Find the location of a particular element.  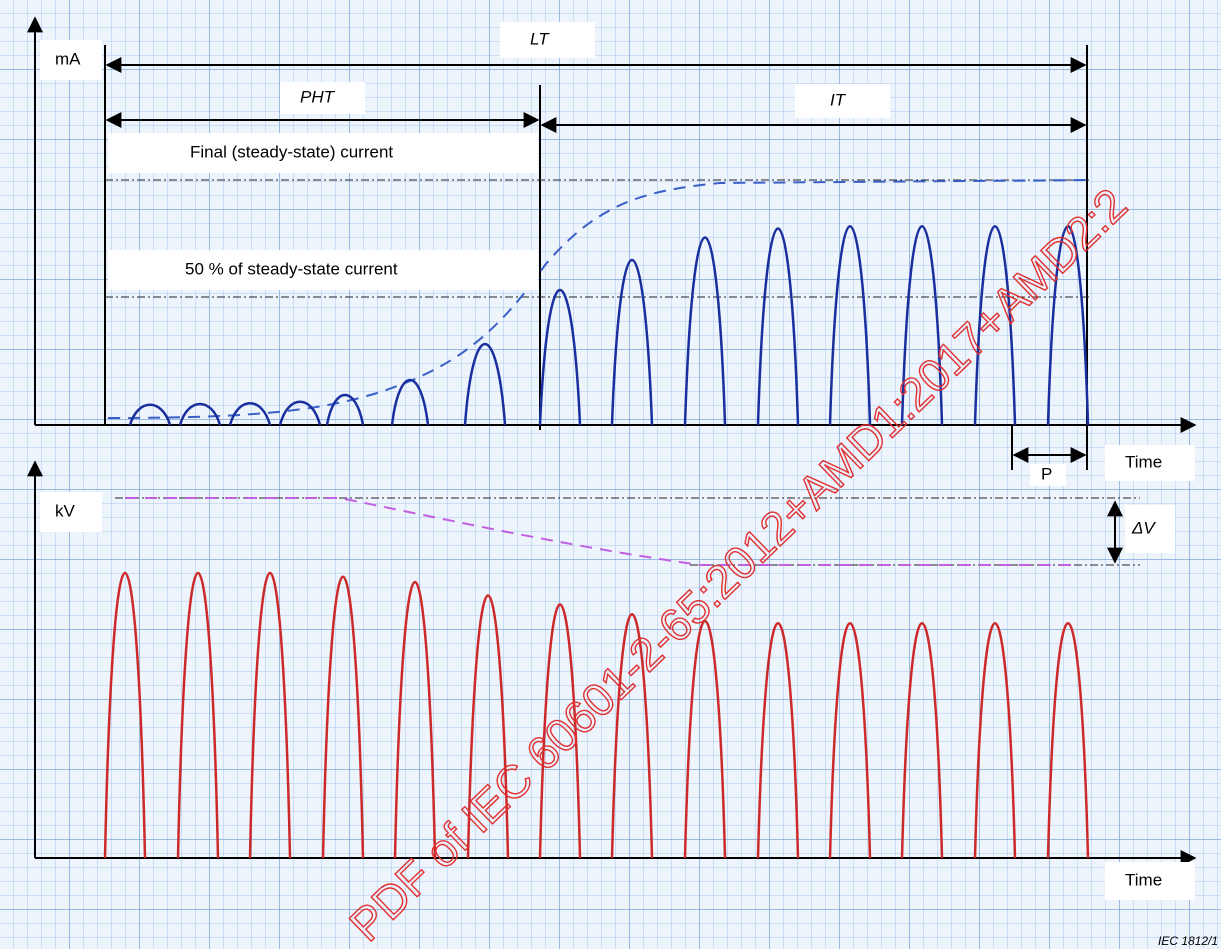

p-label: P is located at coordinates (1046, 473).